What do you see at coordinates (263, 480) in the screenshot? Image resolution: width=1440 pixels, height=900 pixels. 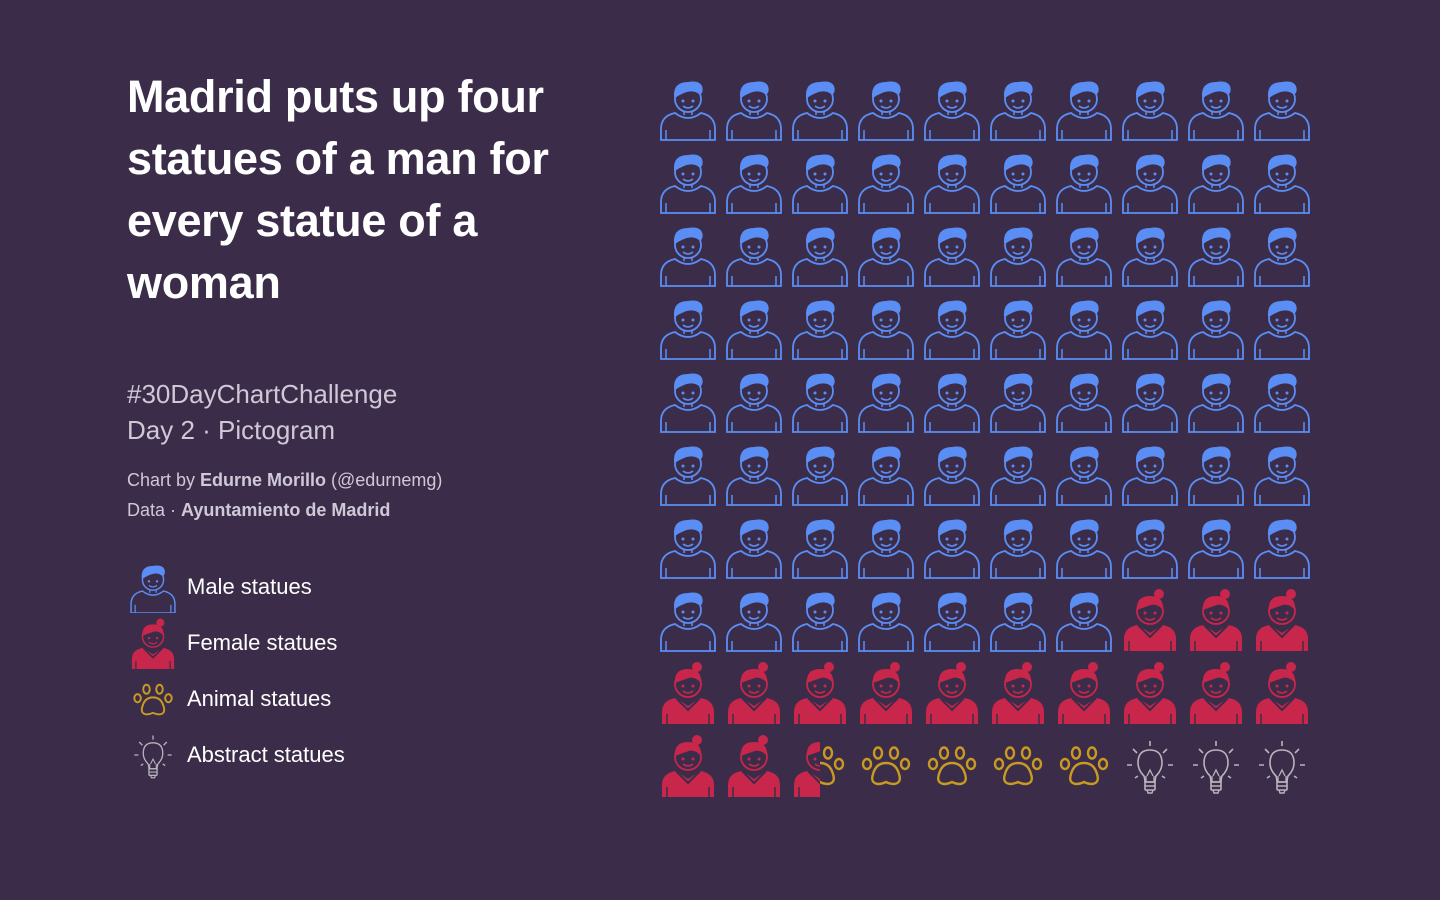 I see `chart-author: Edurne Morillo` at bounding box center [263, 480].